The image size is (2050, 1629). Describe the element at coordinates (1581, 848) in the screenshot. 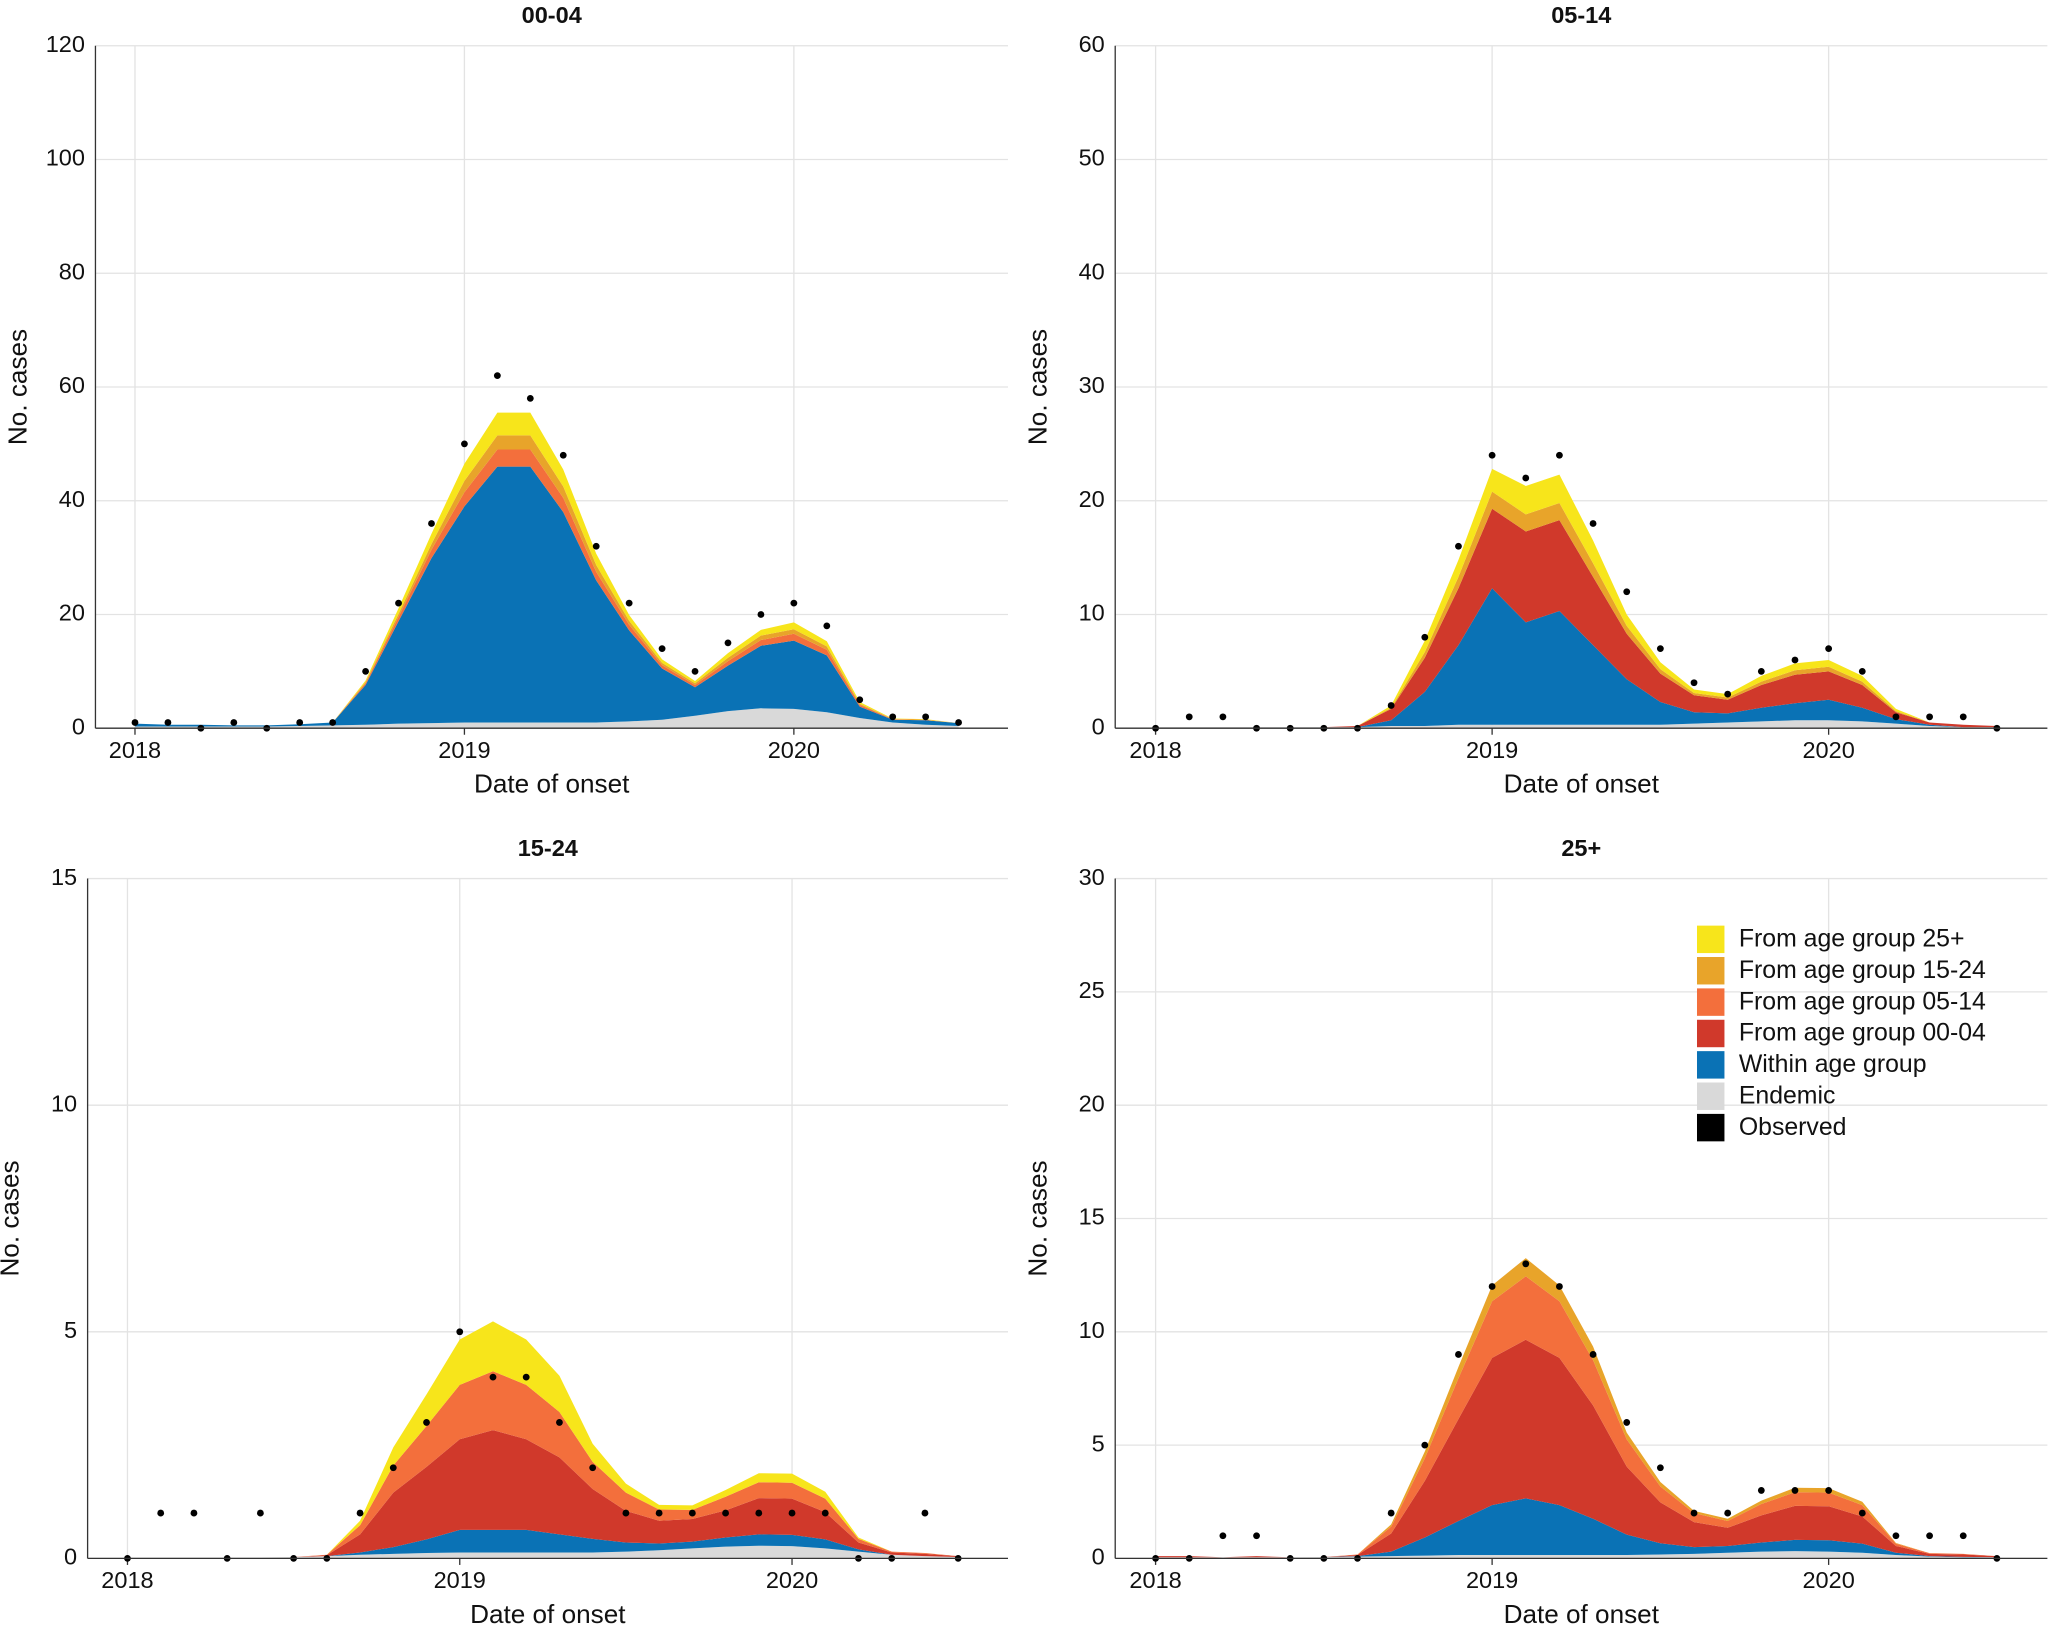

I see `panel-title: 25+` at that location.